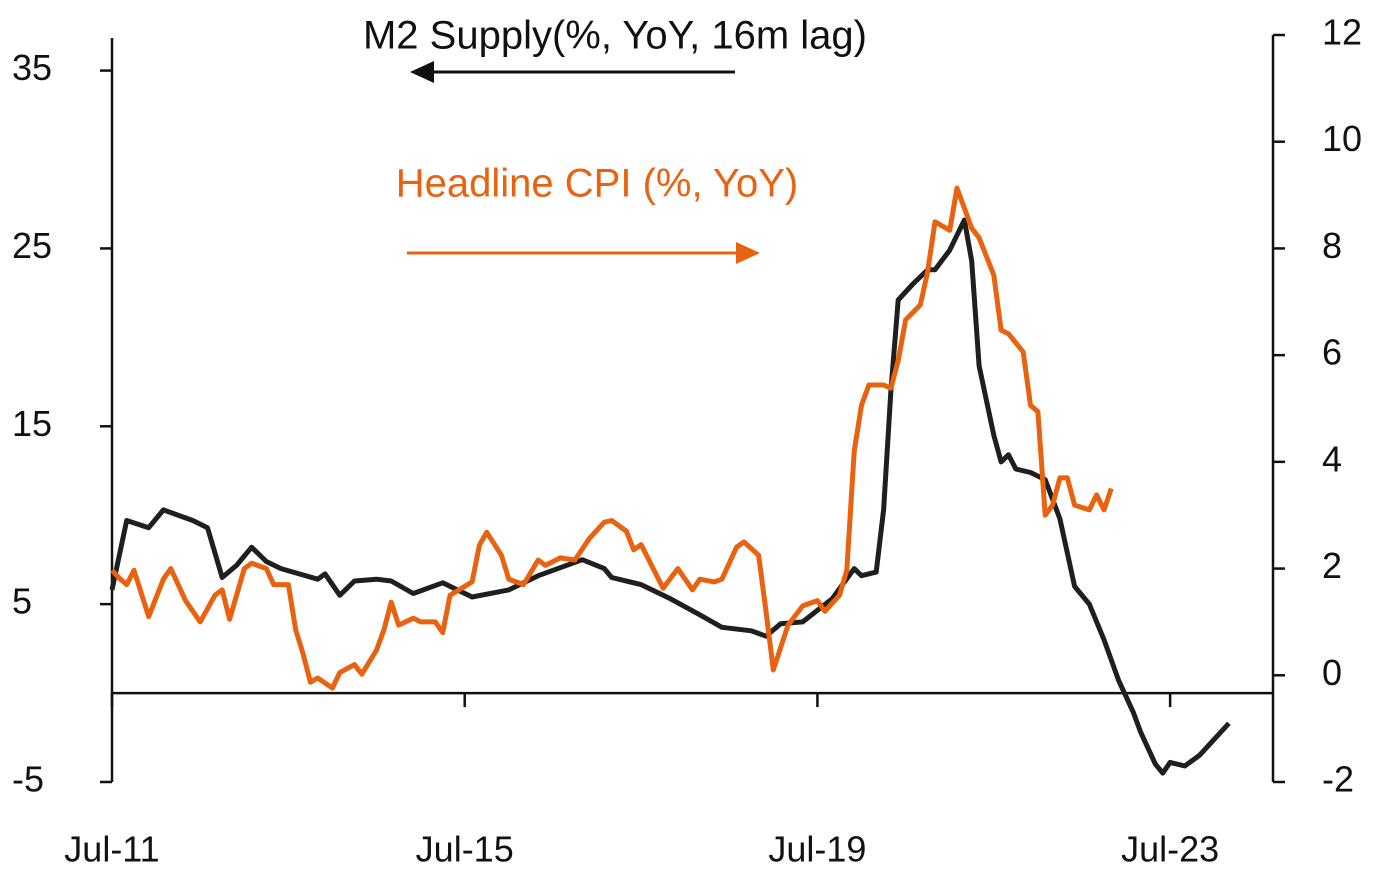  I want to click on x-tick-label: Jul-15, so click(465, 849).